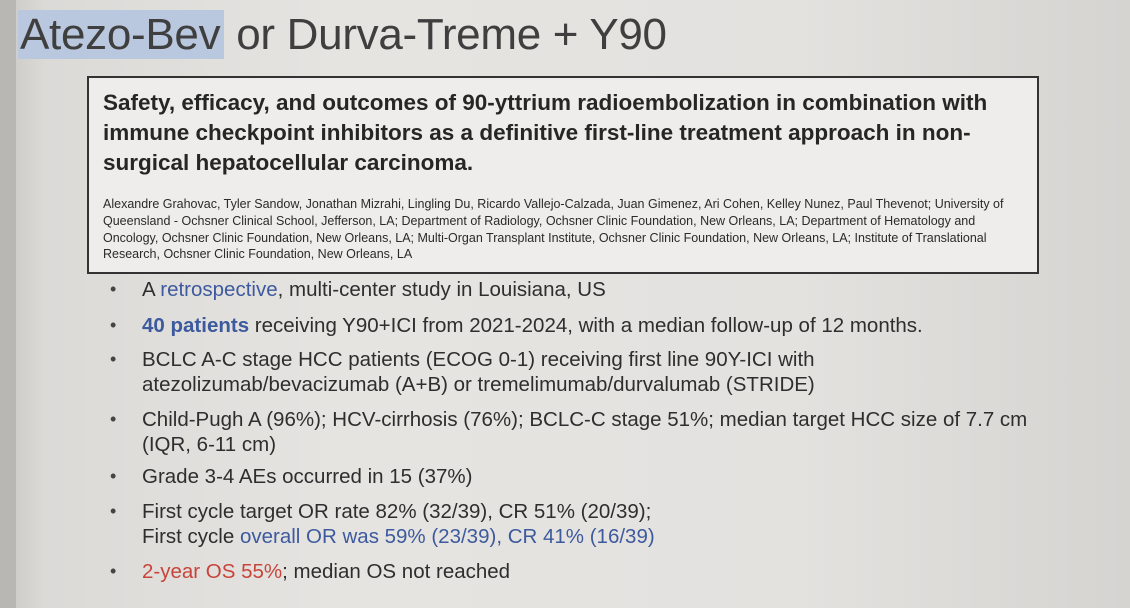  Describe the element at coordinates (445, 34) in the screenshot. I see `title-rest-text: or Durva-Treme + Y90` at that location.